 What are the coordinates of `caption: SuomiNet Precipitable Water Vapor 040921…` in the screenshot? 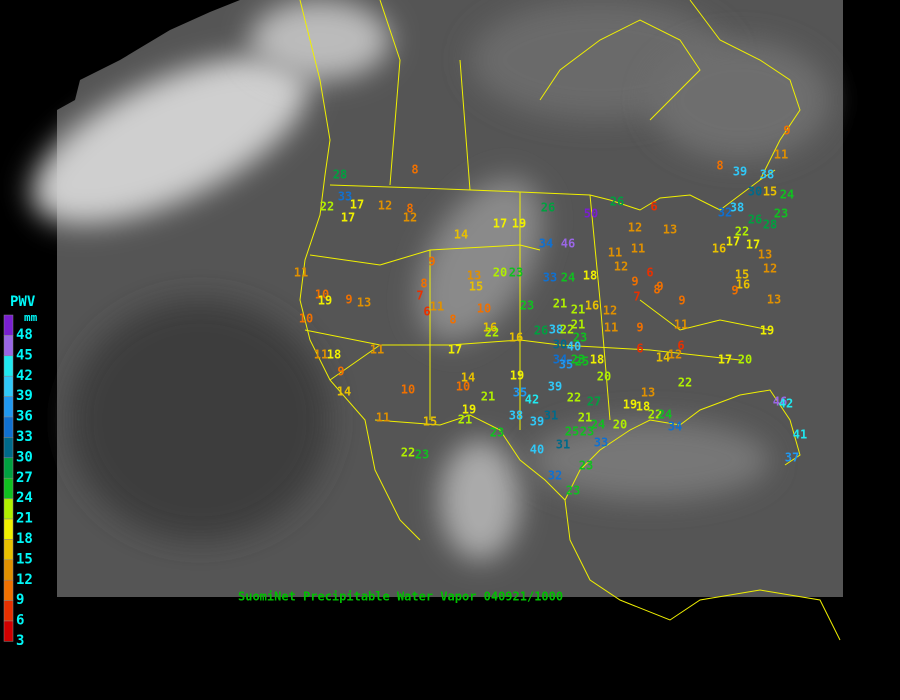 It's located at (400, 597).